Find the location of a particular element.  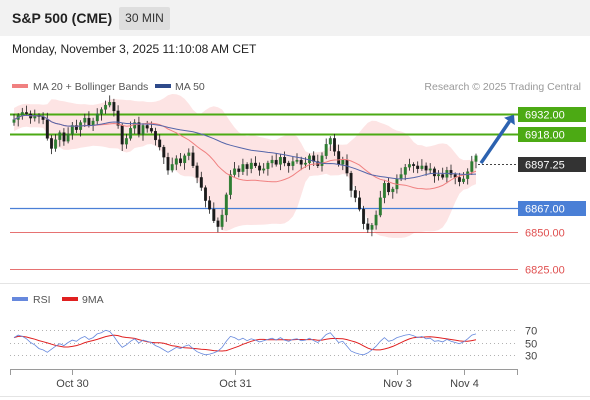

pivot-label: 6867.00 is located at coordinates (545, 210).